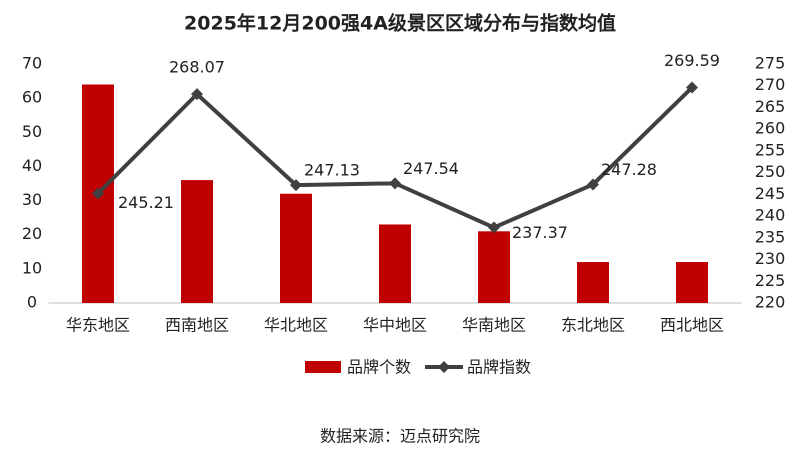 Image resolution: width=800 pixels, height=452 pixels. Describe the element at coordinates (770, 280) in the screenshot. I see `y2-tick-label: 225` at that location.